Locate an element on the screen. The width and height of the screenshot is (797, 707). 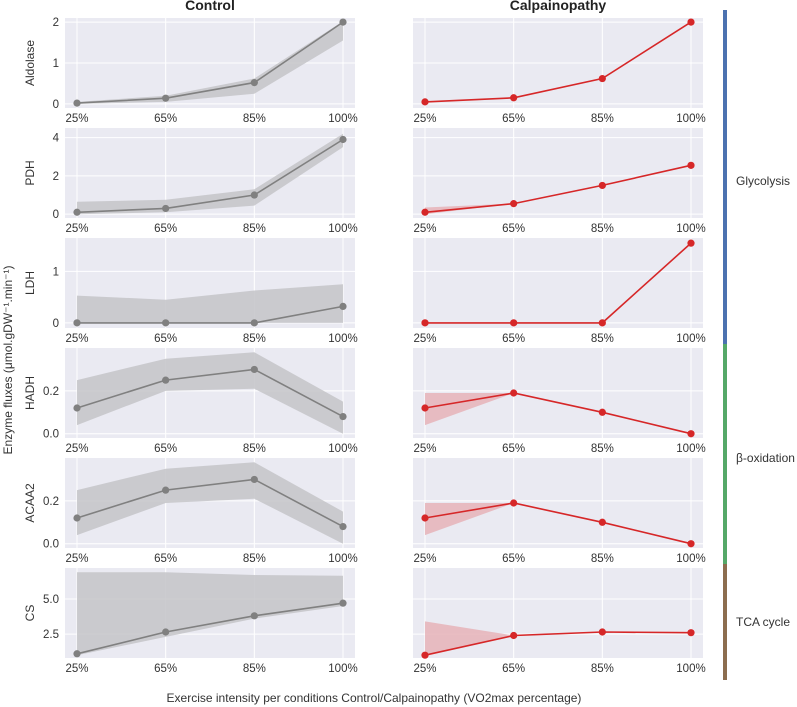
enzyme-label: LDH is located at coordinates (30, 283).